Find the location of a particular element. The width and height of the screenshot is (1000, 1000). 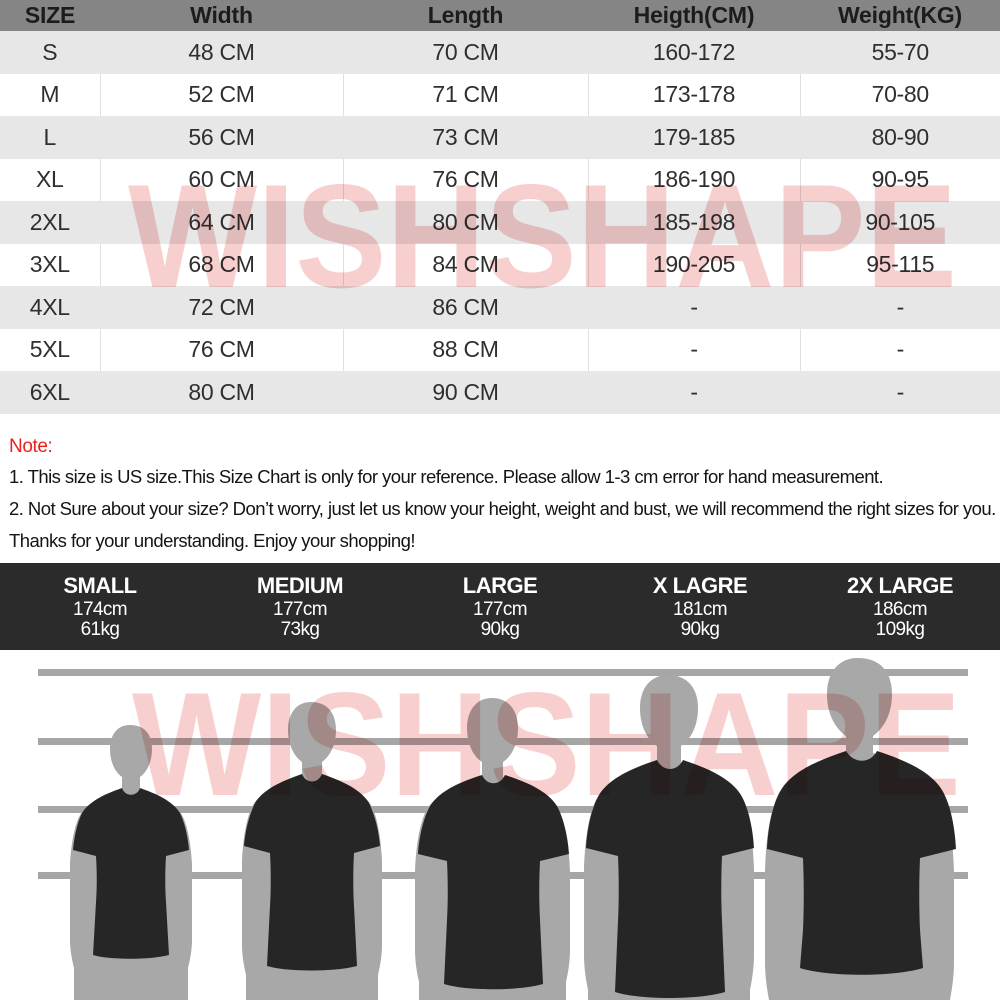

model-figure-xlarge is located at coordinates (669, 837).